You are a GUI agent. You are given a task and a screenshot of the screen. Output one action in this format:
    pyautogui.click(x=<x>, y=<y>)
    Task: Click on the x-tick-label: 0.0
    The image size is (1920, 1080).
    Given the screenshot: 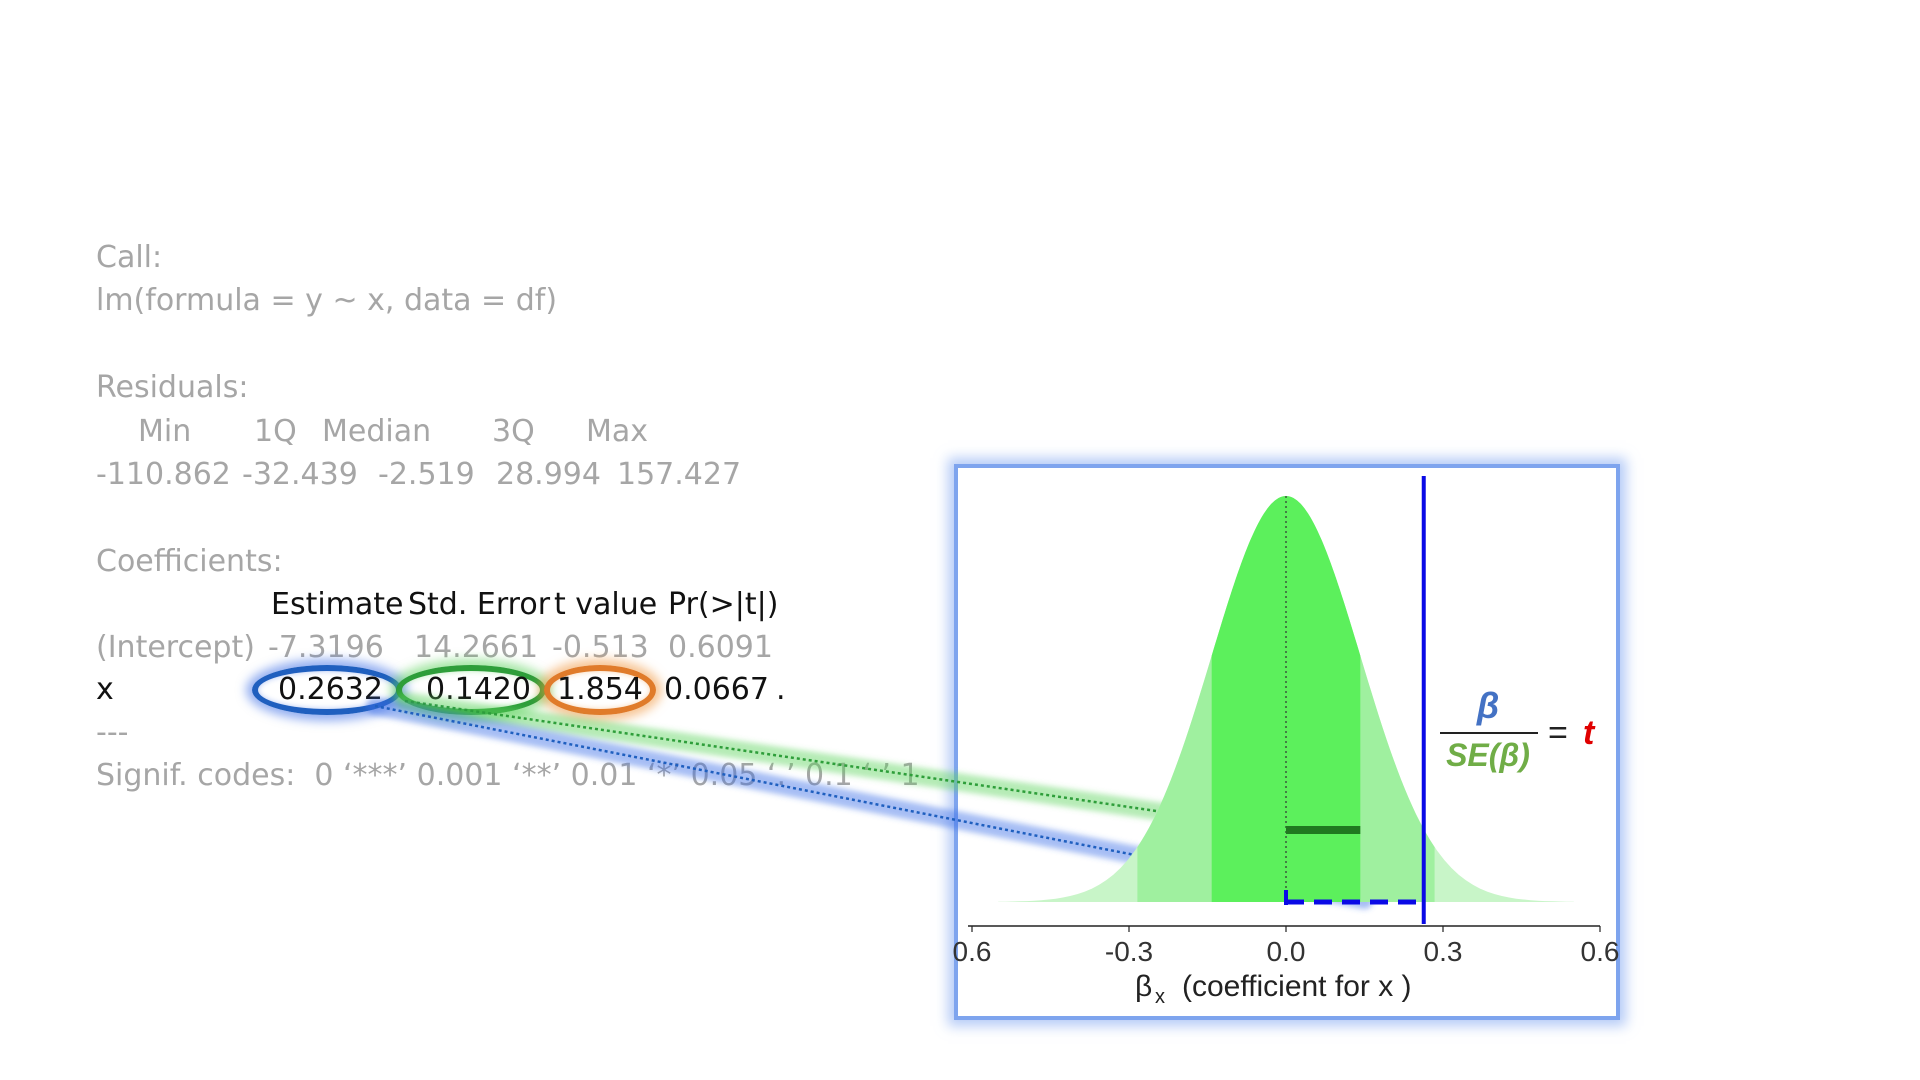 What is the action you would take?
    pyautogui.click(x=1286, y=951)
    